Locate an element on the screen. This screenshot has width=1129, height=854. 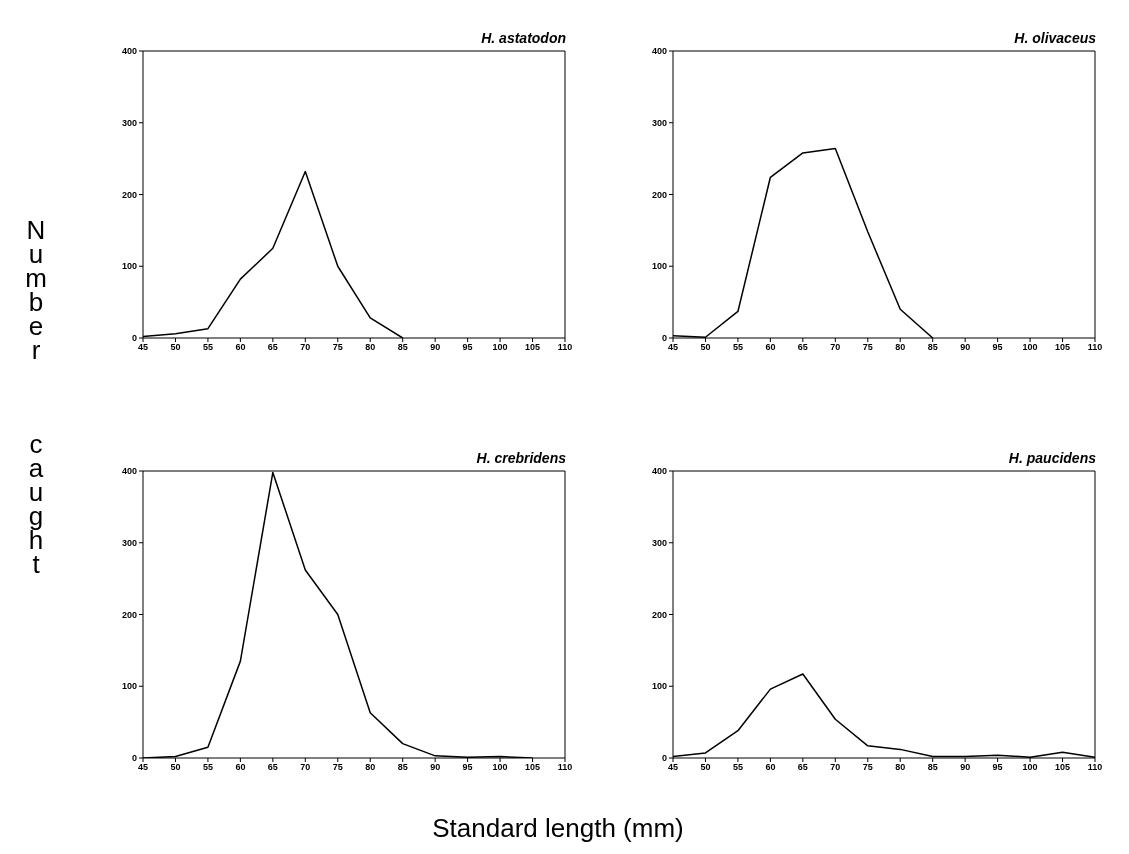
text: Number caught is located at coordinates (36, 397).